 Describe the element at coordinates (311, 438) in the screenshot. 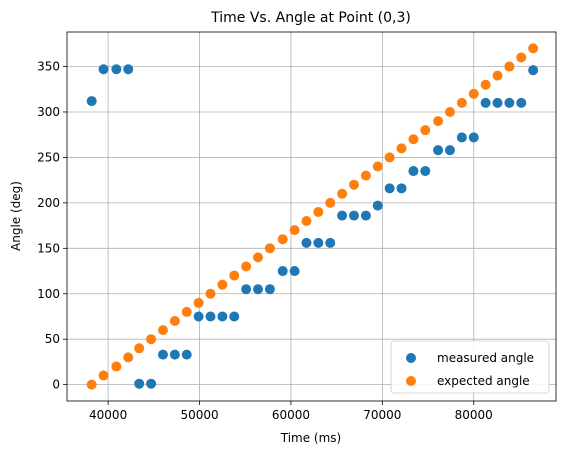

I see `x-axis-label: Time (ms)` at that location.